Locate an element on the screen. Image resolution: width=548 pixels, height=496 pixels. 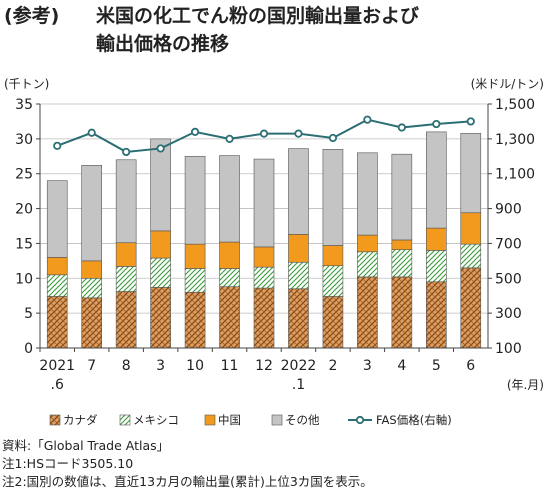
title-text-2: 輸出価格の推移 is located at coordinates (163, 44).